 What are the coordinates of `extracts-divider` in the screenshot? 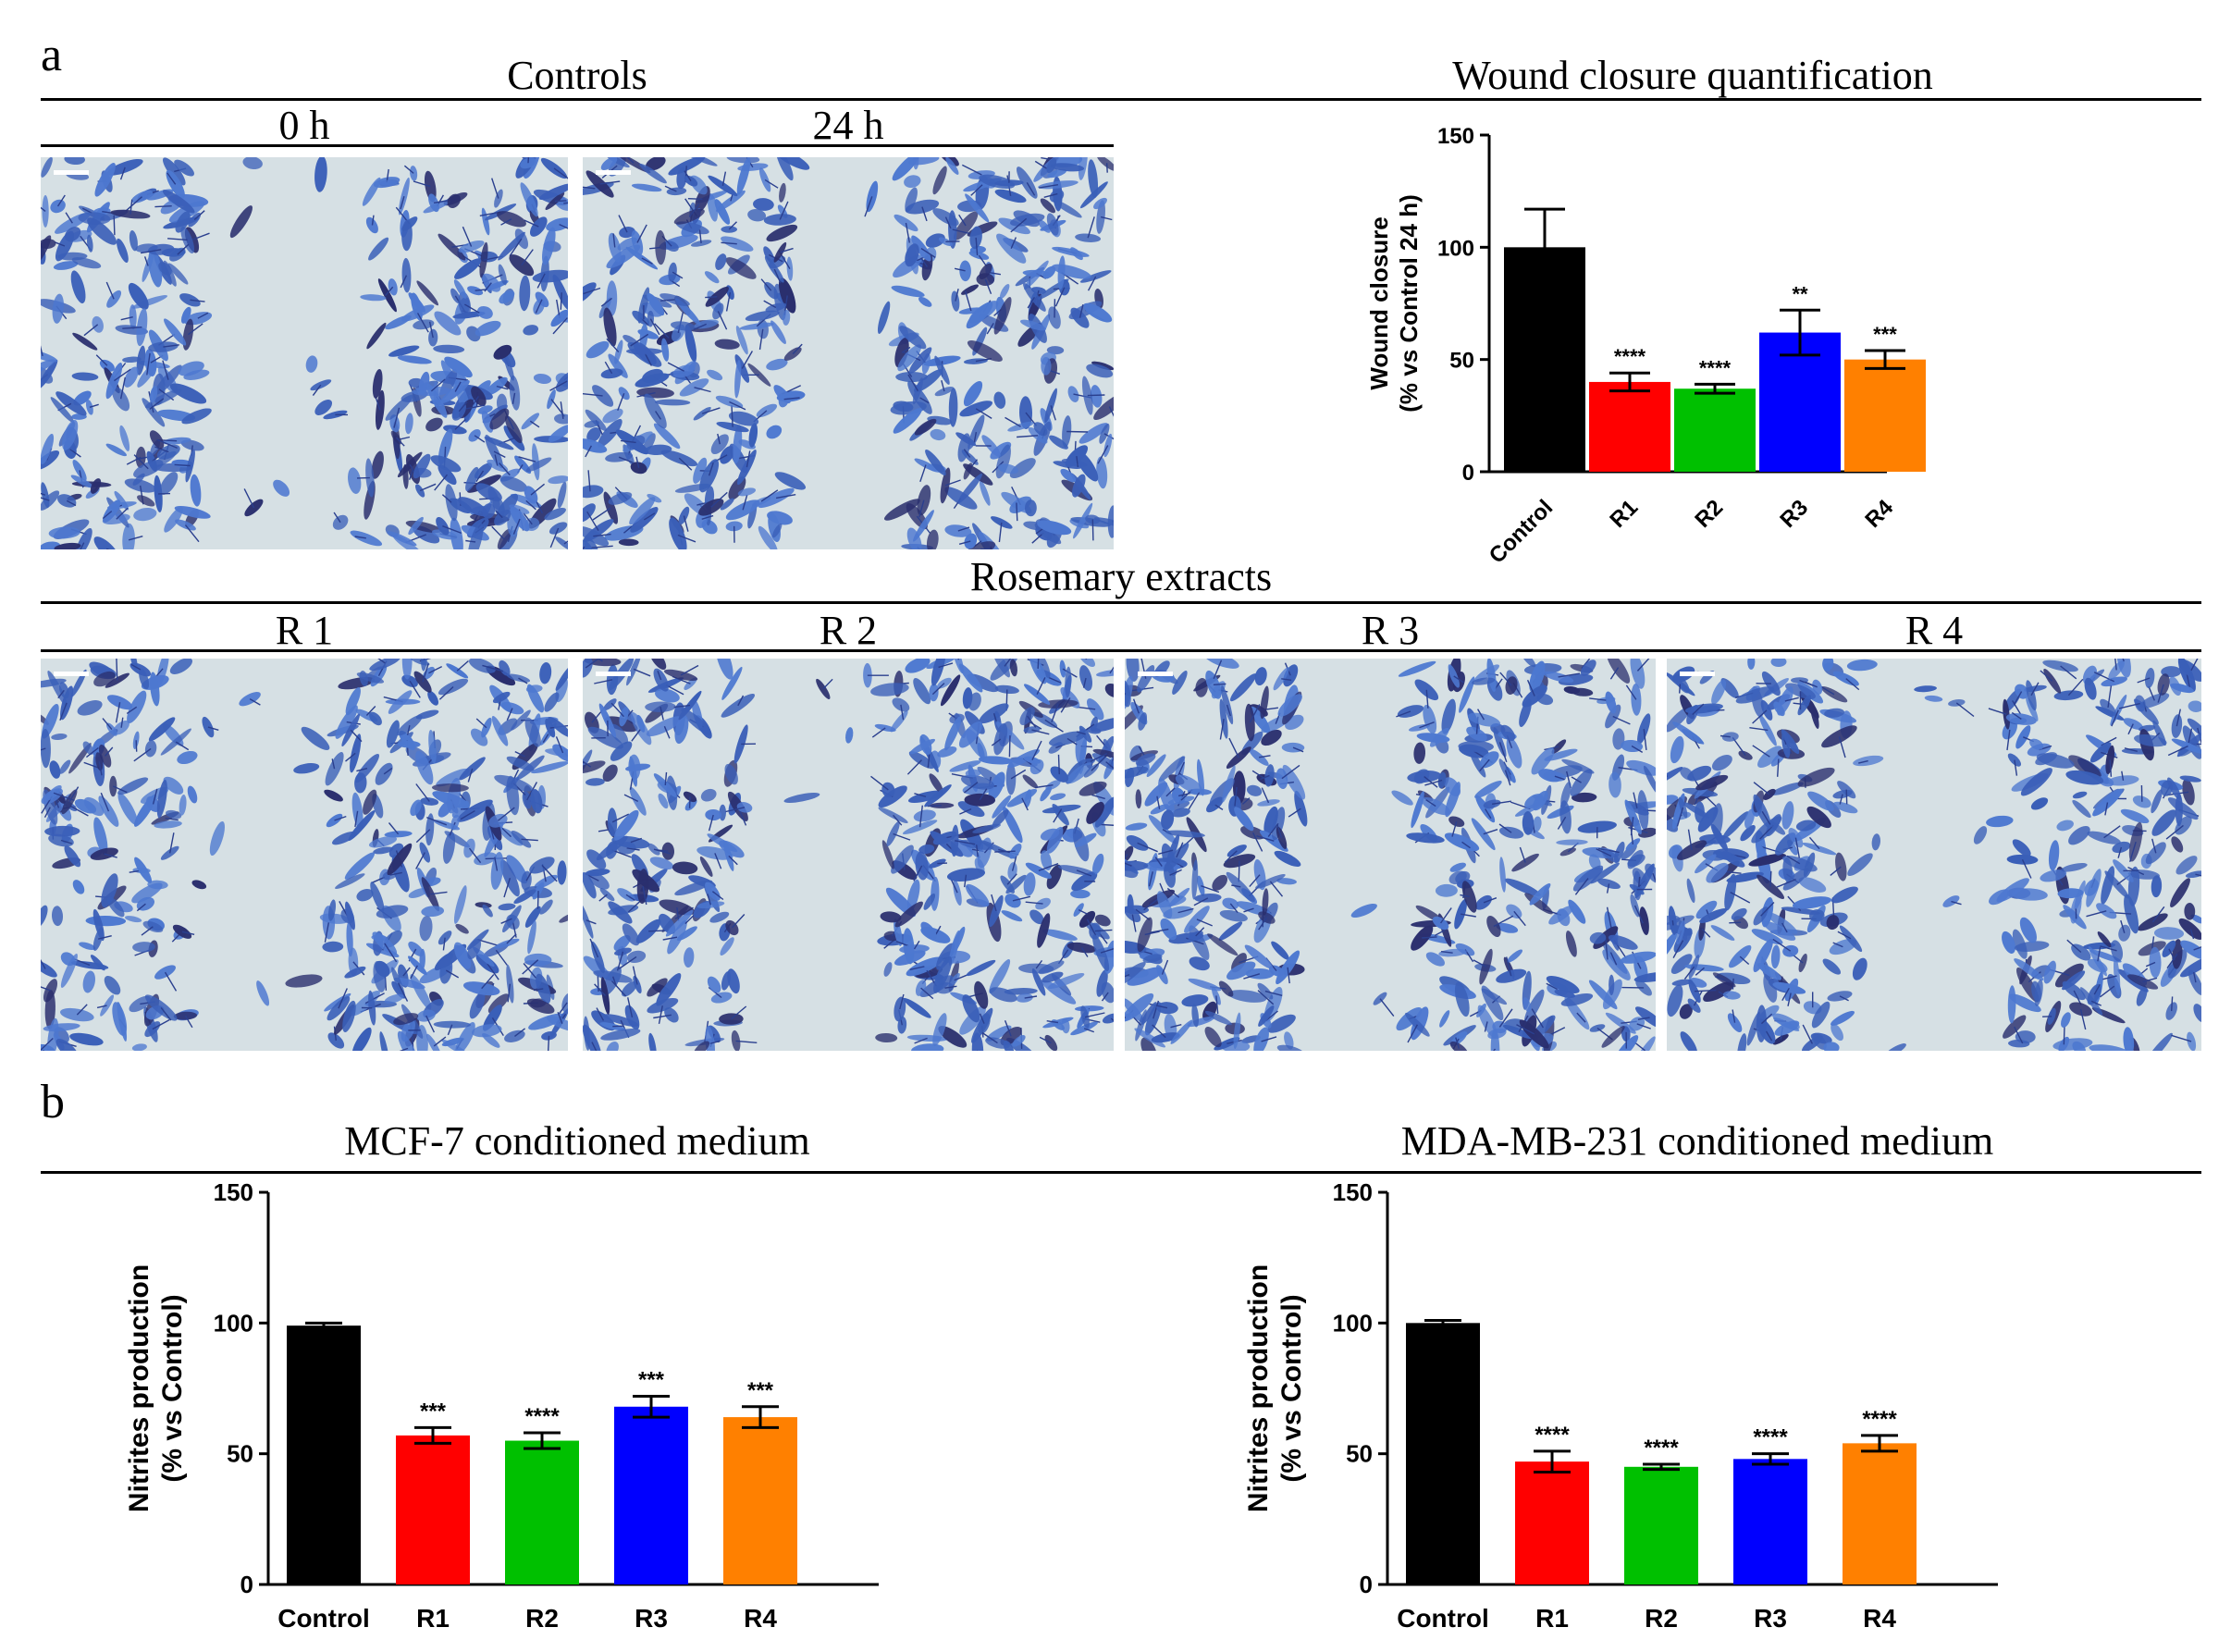 It's located at (1121, 650).